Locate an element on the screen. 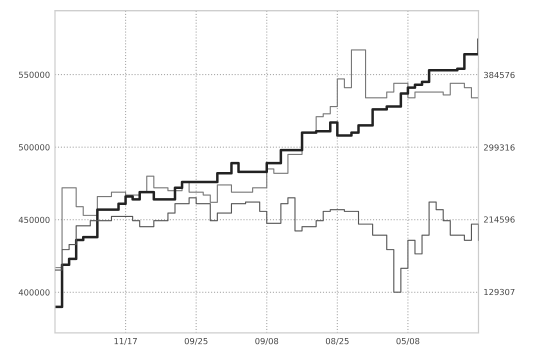 The image size is (550, 358). y2-tick-label: 129307 is located at coordinates (499, 292).